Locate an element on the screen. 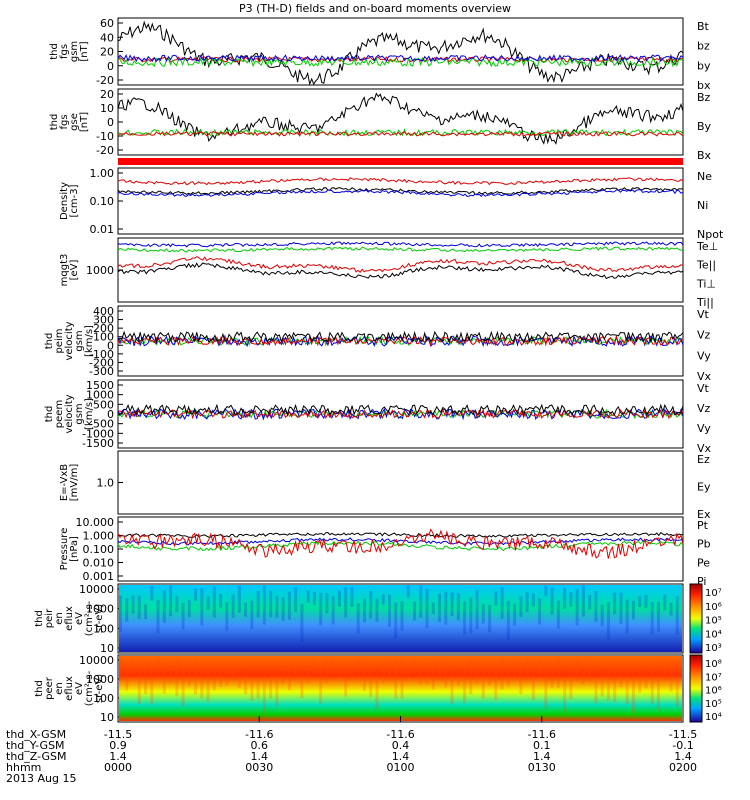 The height and width of the screenshot is (800, 750). peer-spec-ylabel: en is located at coordinates (59, 688).